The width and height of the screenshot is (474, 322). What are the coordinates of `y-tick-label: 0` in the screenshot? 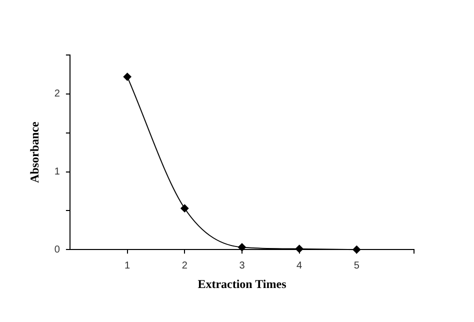 It's located at (57, 250).